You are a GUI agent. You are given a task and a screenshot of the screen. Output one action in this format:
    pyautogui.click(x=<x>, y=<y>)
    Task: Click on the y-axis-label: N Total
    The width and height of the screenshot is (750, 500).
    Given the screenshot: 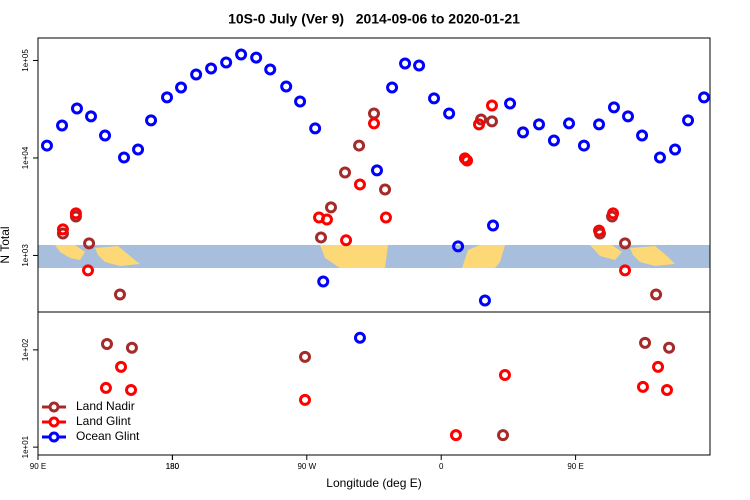 What is the action you would take?
    pyautogui.click(x=6, y=244)
    